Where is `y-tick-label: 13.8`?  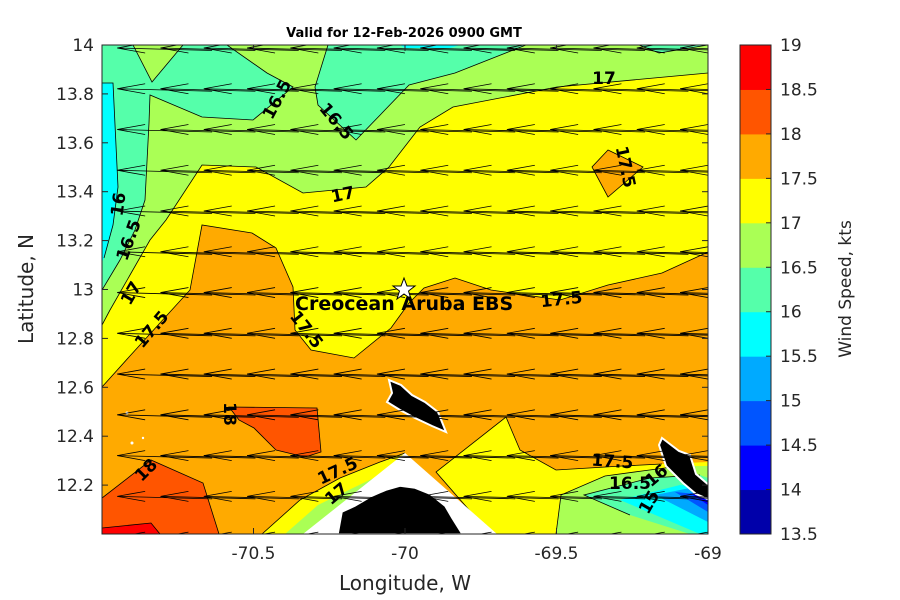
y-tick-label: 13.8 is located at coordinates (75, 95).